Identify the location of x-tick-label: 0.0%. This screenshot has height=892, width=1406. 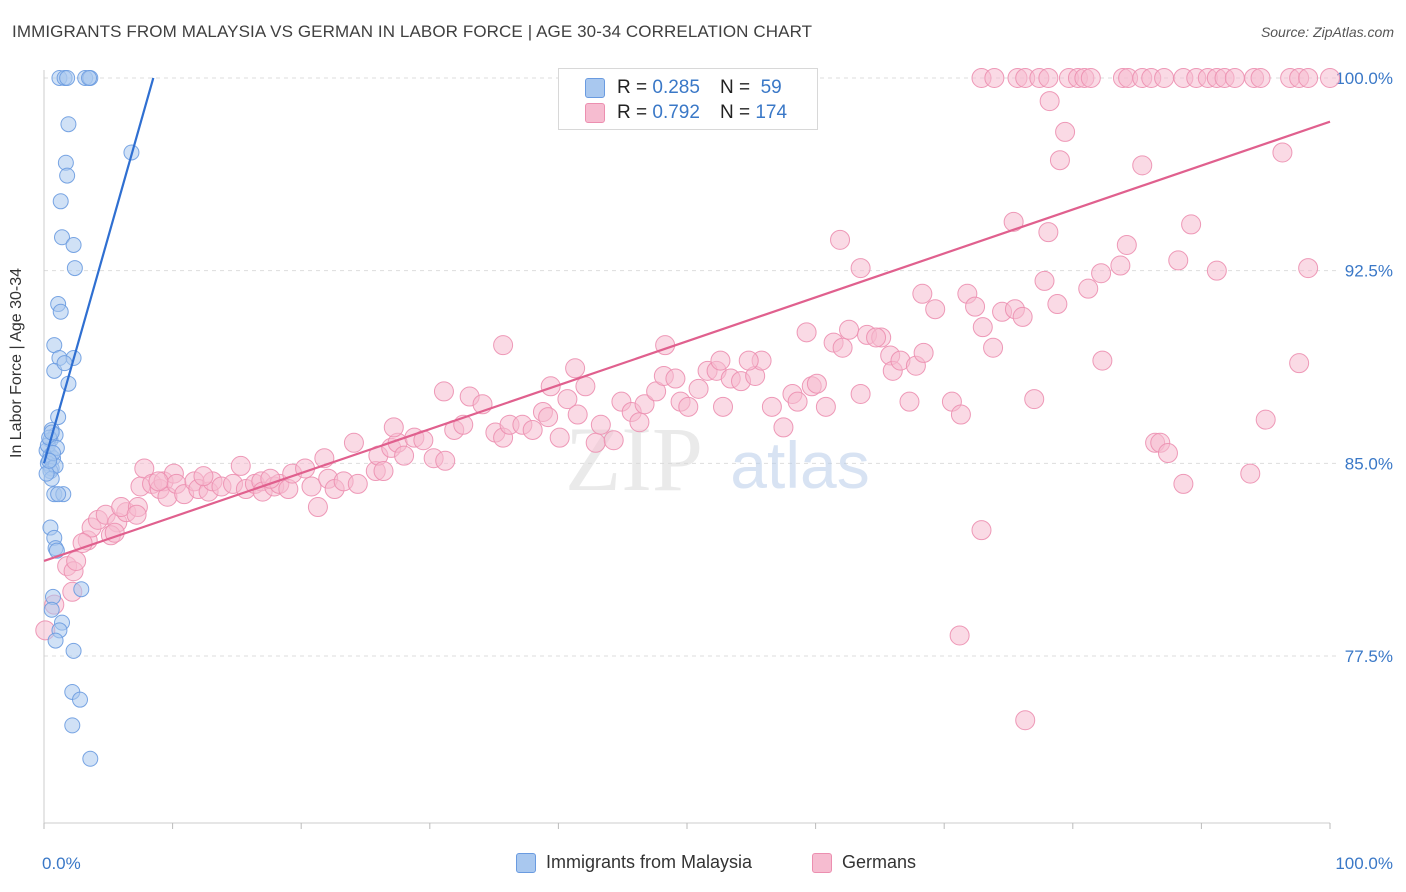
(61, 863).